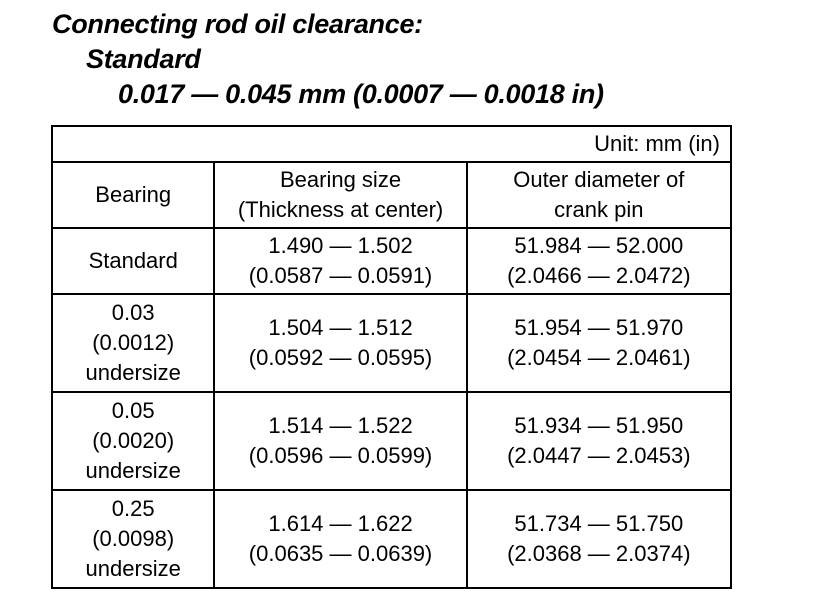  I want to click on header-bearing: Bearing, so click(133, 195).